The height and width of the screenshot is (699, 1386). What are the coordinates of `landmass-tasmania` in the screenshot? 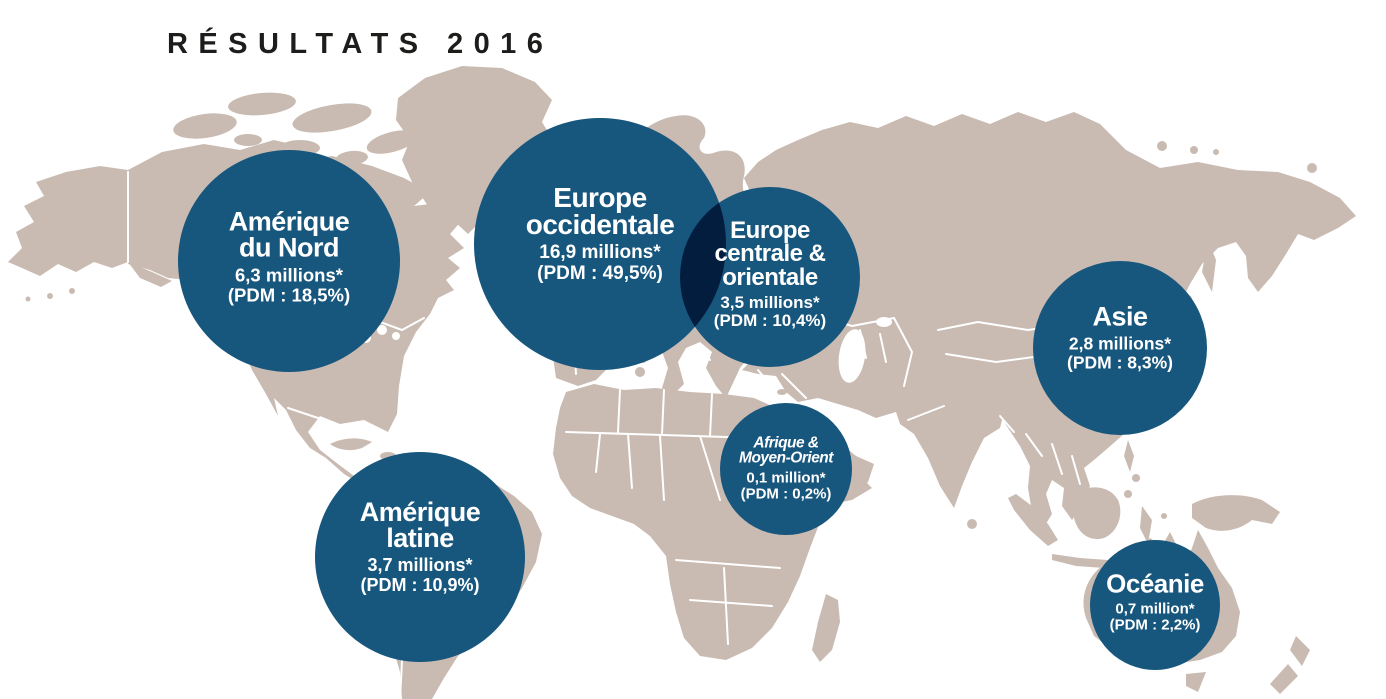 It's located at (1196, 682).